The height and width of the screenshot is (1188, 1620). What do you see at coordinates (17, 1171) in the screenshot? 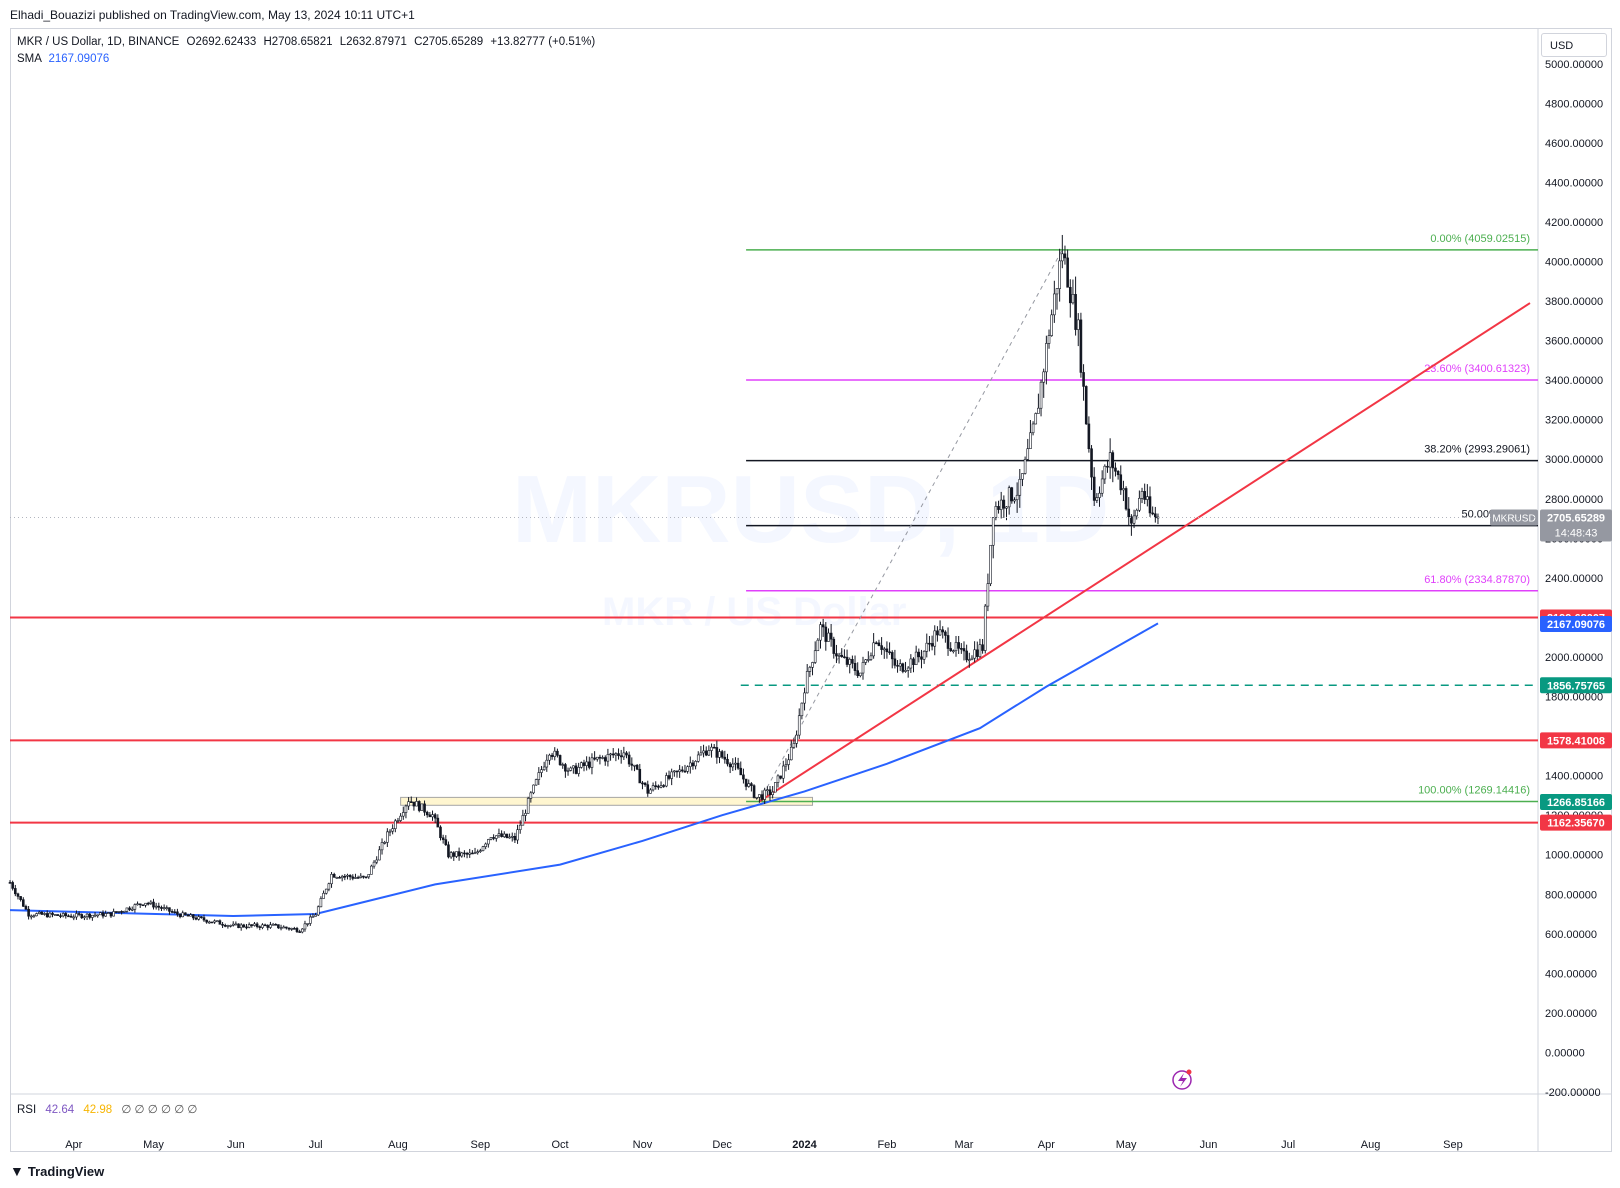
I see `tradingview-logo-icon: ▼` at bounding box center [17, 1171].